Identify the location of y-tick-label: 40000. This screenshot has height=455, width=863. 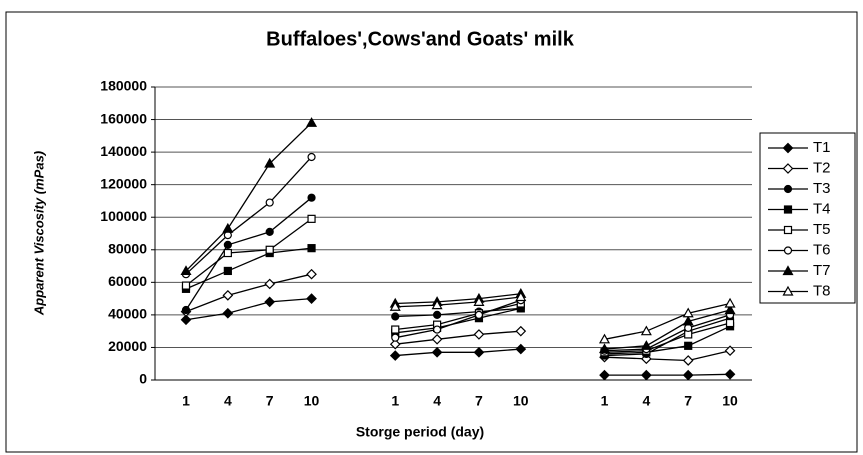
(127, 314).